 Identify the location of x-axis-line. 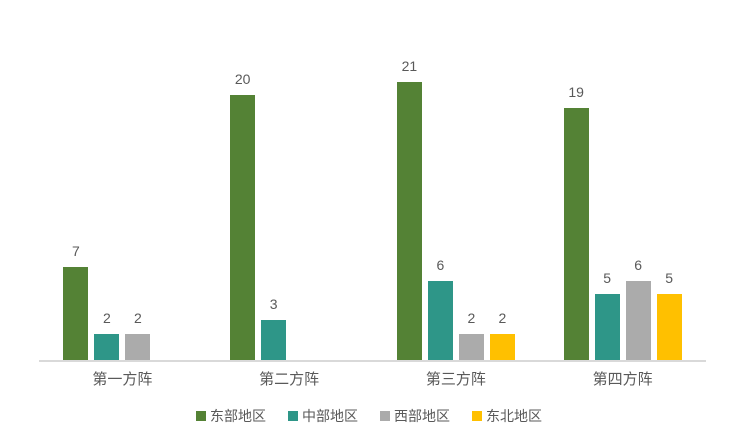
(372, 361).